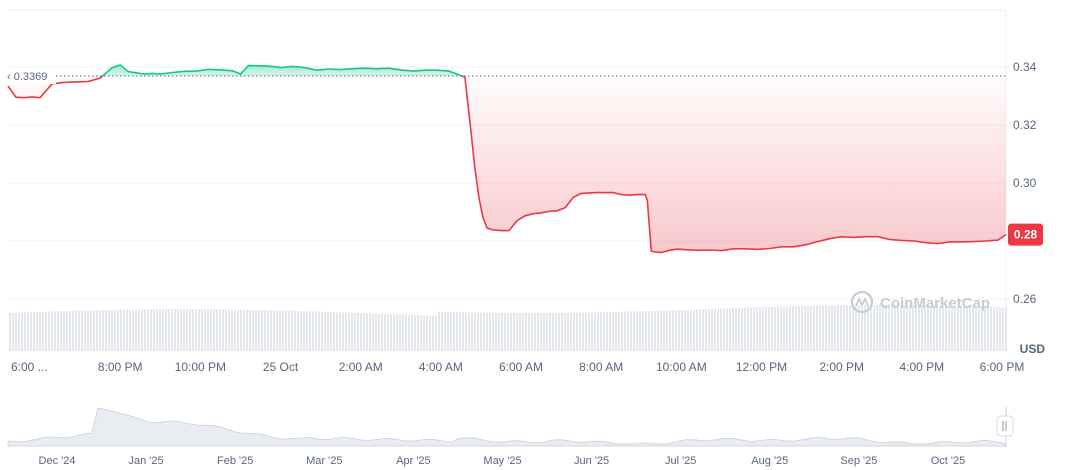  Describe the element at coordinates (324, 461) in the screenshot. I see `navigator-x-label: Mar '25` at that location.